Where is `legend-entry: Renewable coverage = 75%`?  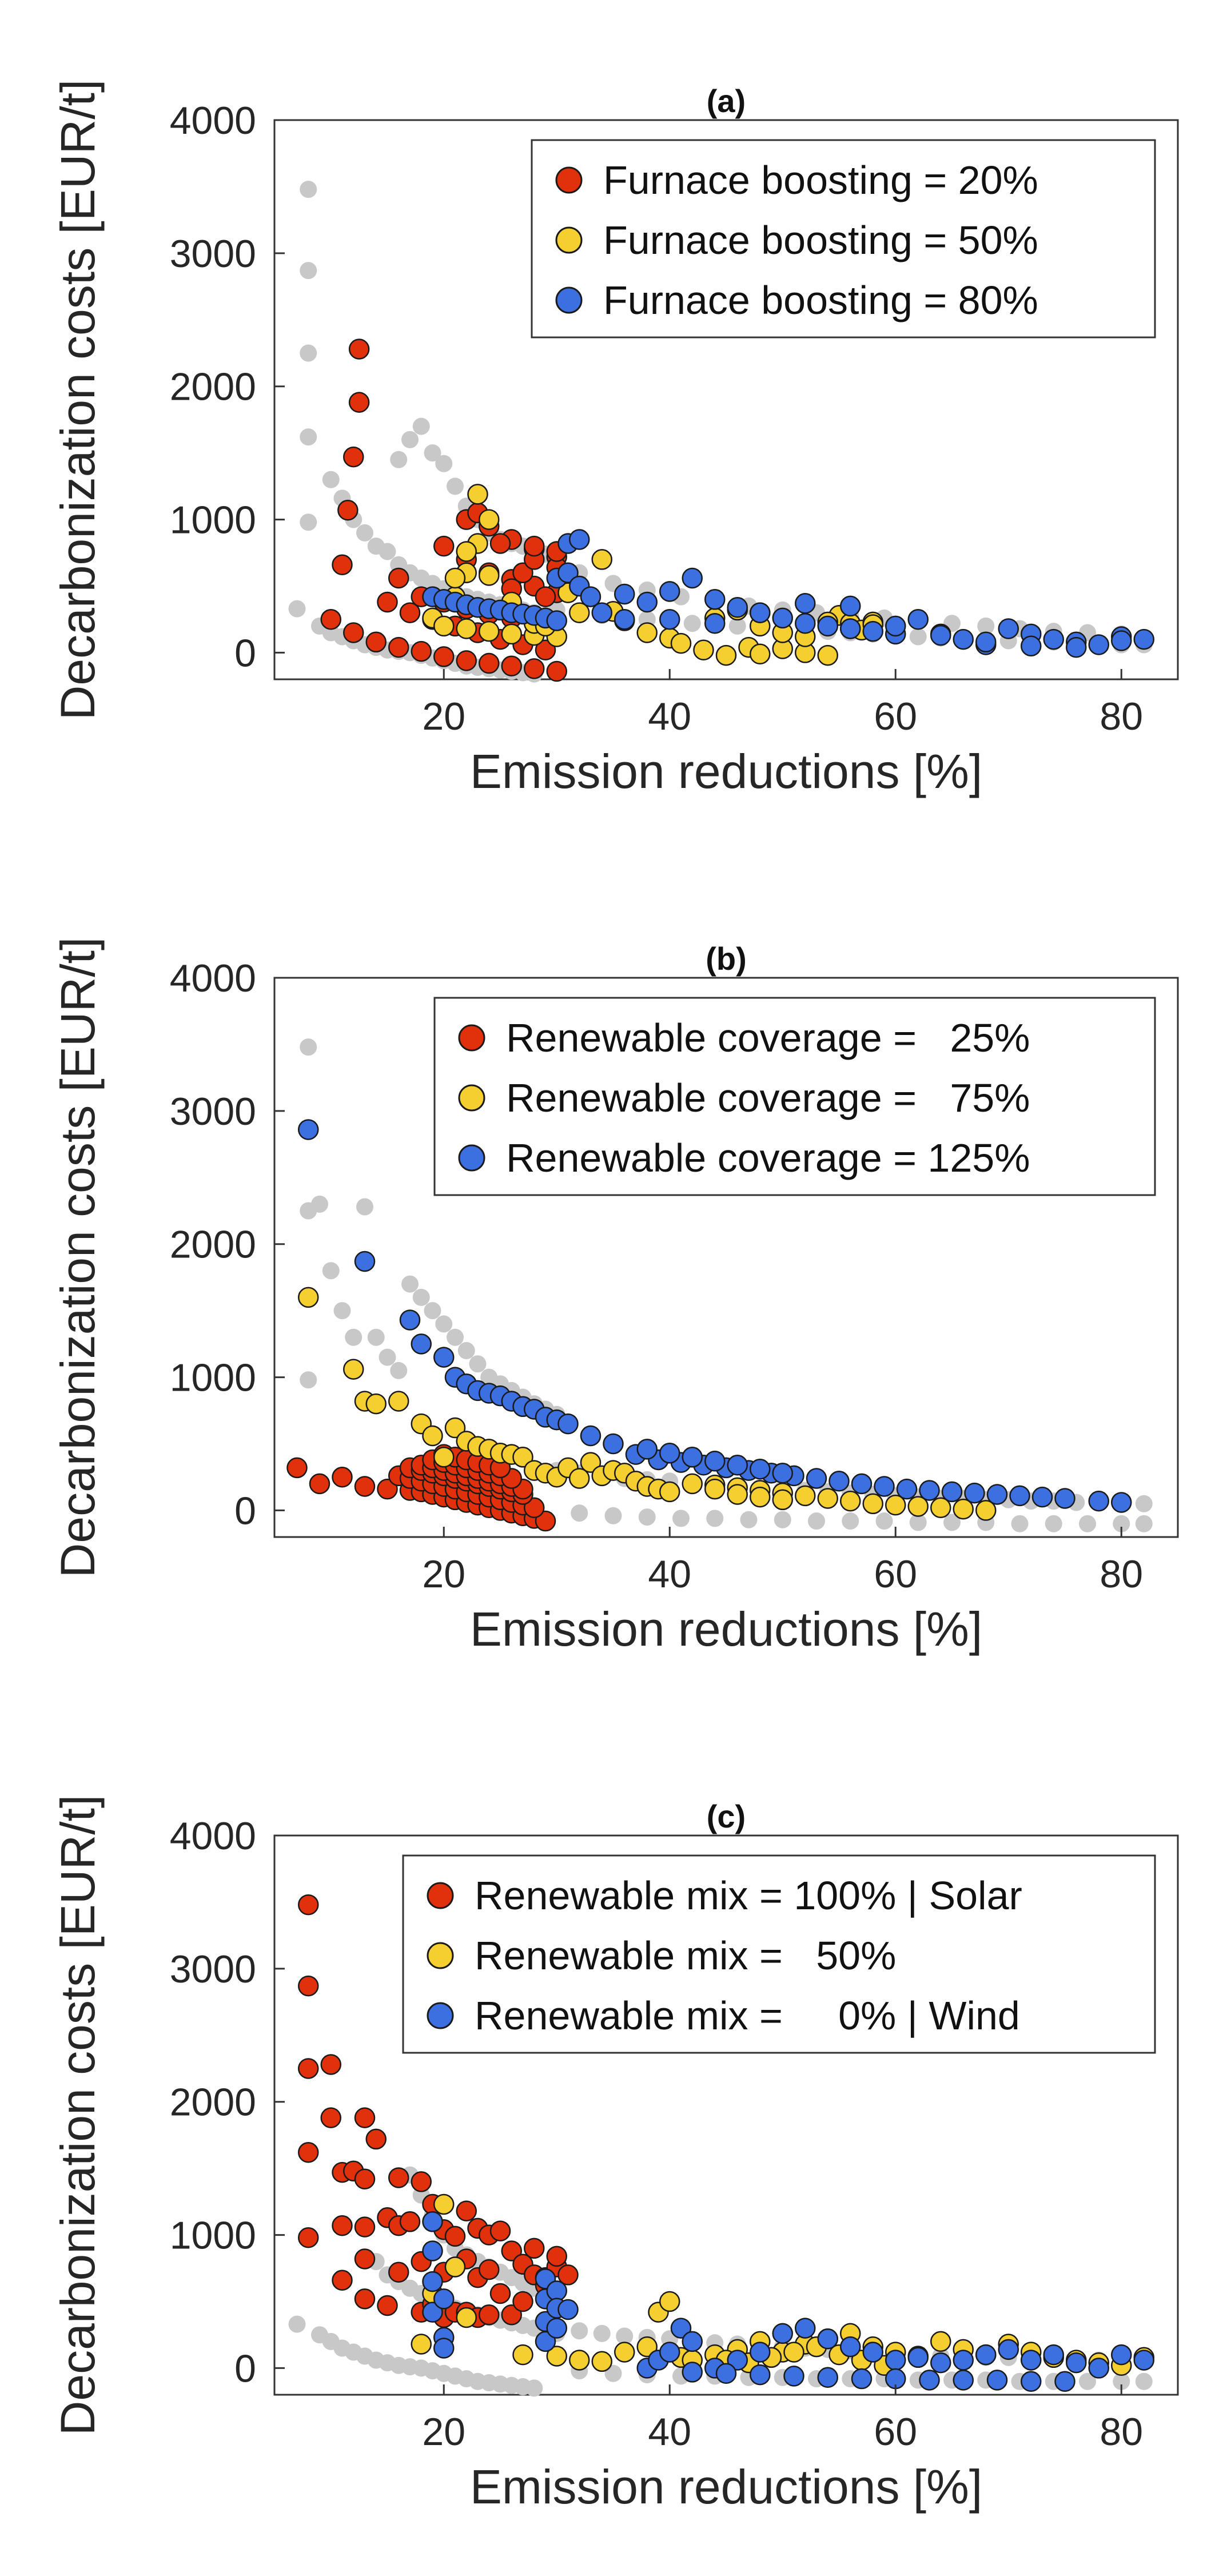 legend-entry: Renewable coverage = 75% is located at coordinates (768, 1098).